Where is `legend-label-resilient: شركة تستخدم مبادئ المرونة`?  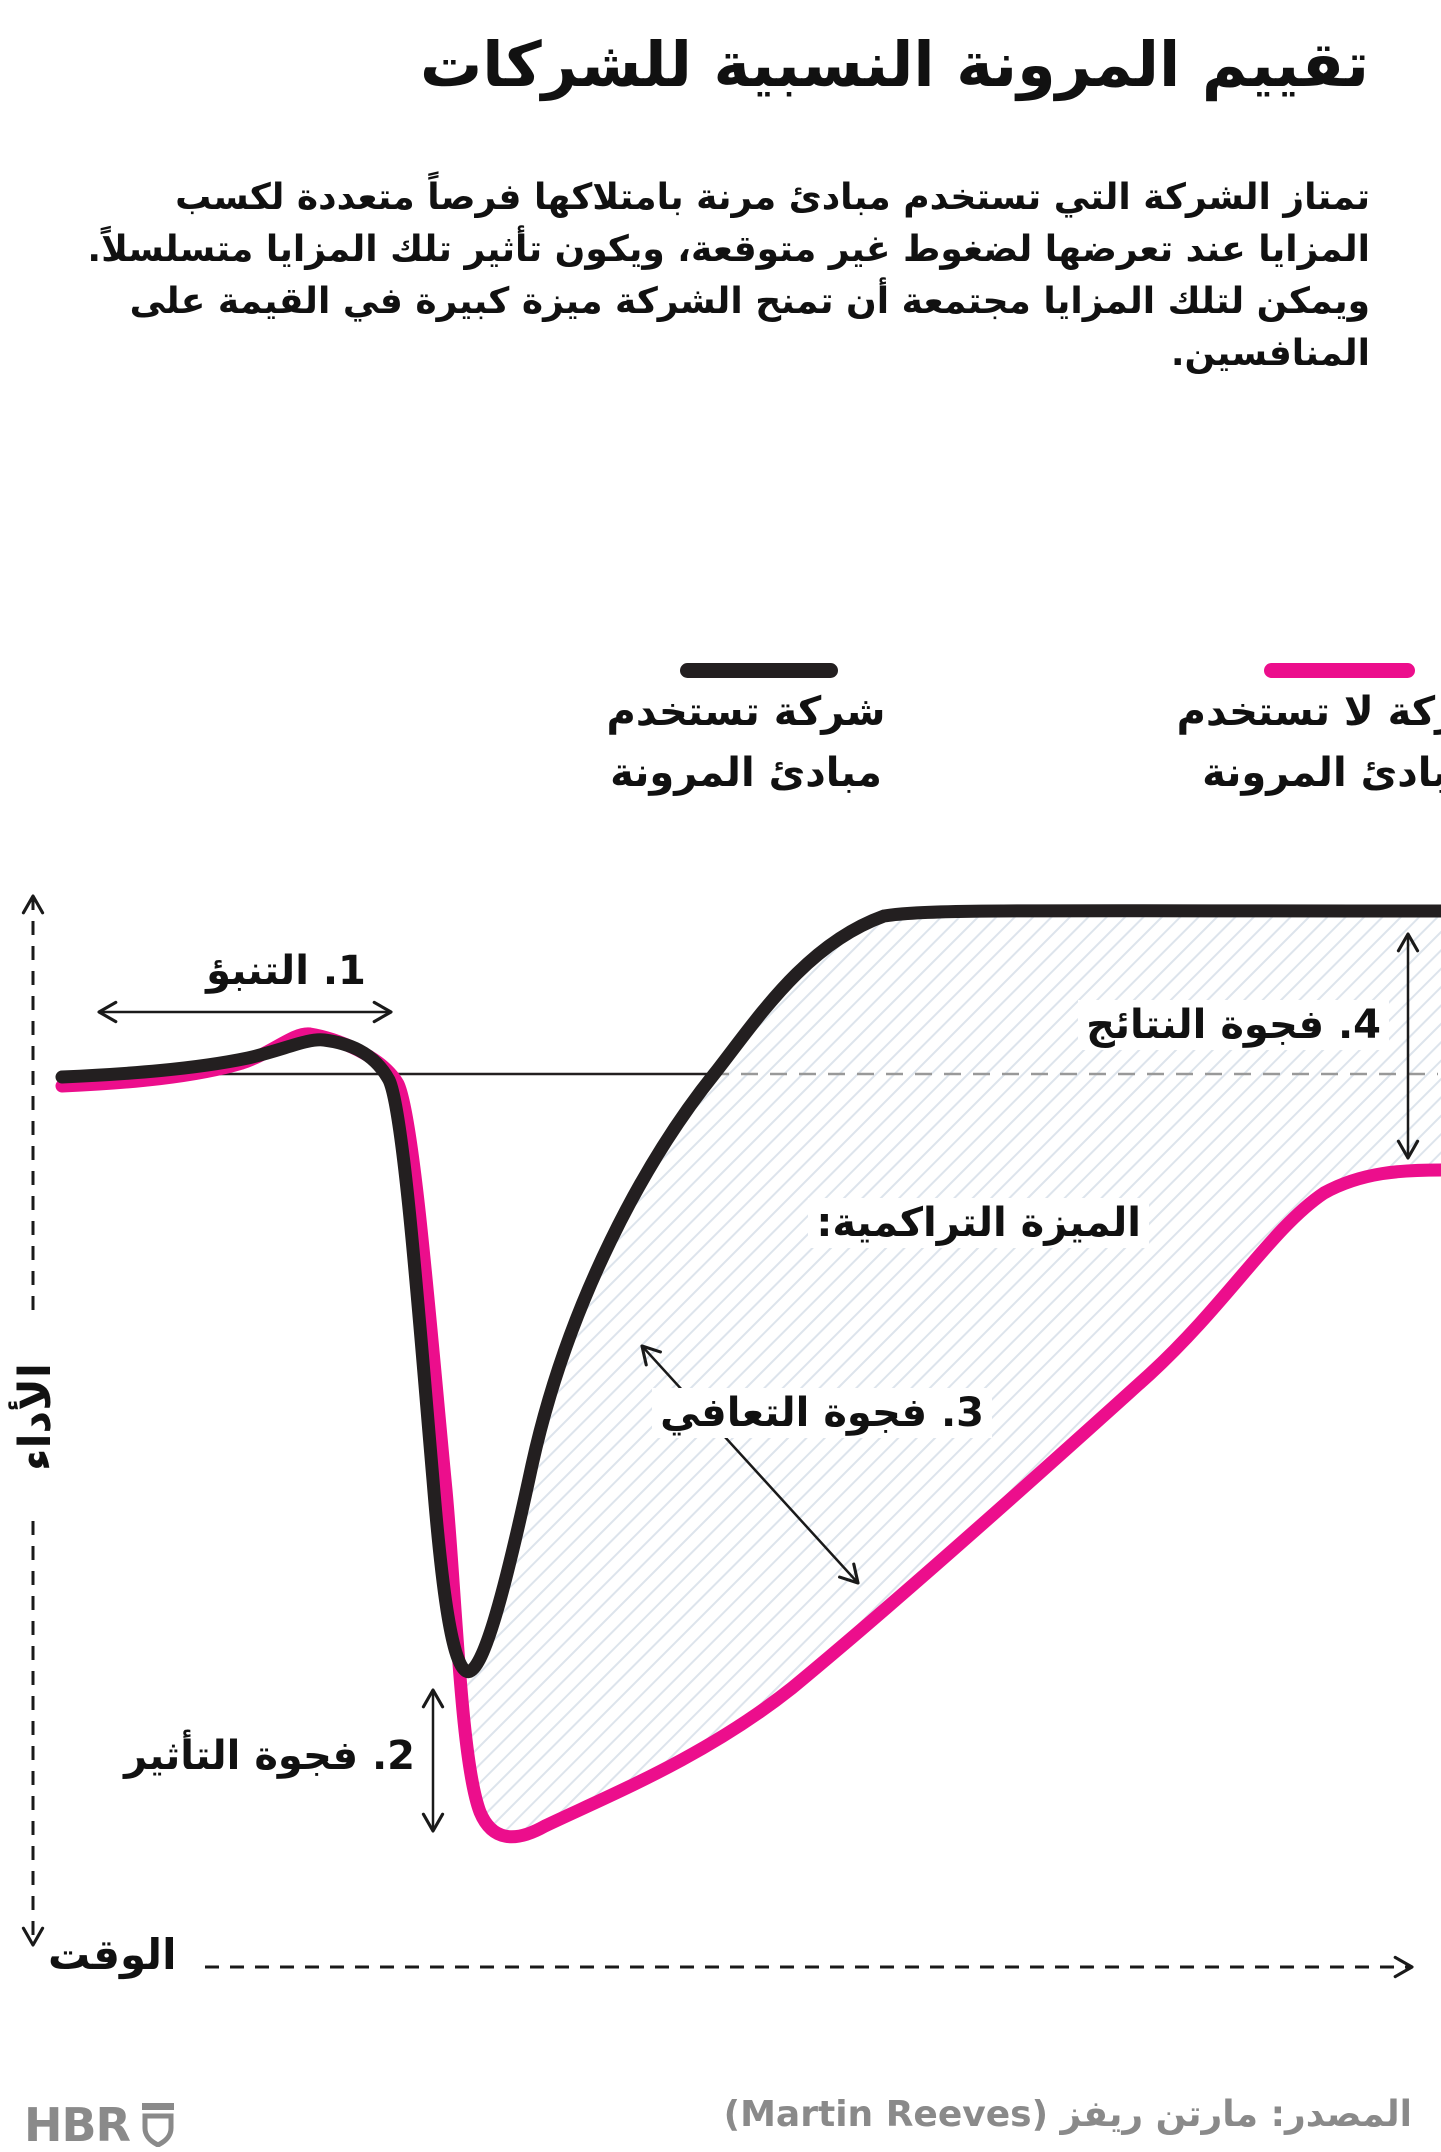 legend-label-resilient: شركة تستخدم مبادئ المرونة is located at coordinates (746, 743).